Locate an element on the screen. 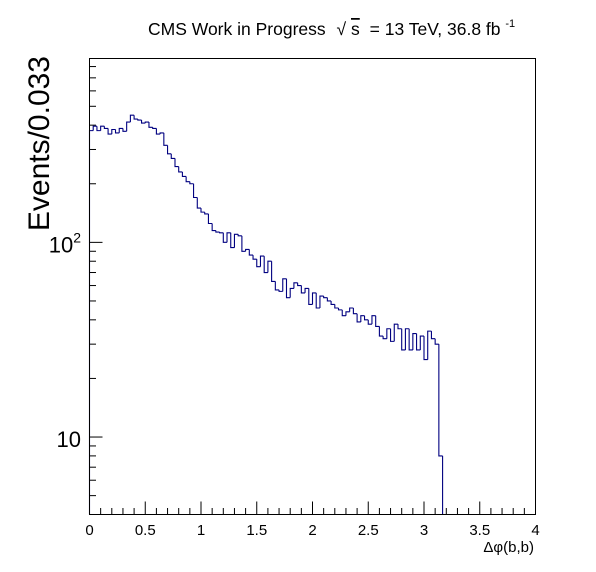 The image size is (596, 572). energy-luminosity-text: = 13 TeV, 36.8 fb is located at coordinates (435, 29).